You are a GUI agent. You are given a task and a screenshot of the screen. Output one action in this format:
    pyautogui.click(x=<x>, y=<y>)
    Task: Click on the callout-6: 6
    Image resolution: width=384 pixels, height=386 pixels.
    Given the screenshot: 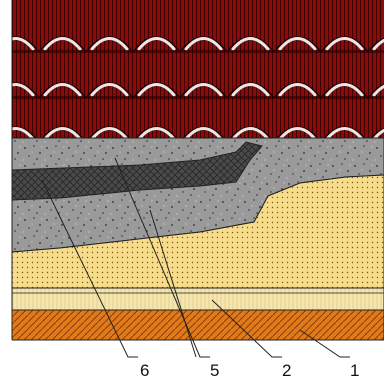 What is the action you would take?
    pyautogui.click(x=144, y=370)
    